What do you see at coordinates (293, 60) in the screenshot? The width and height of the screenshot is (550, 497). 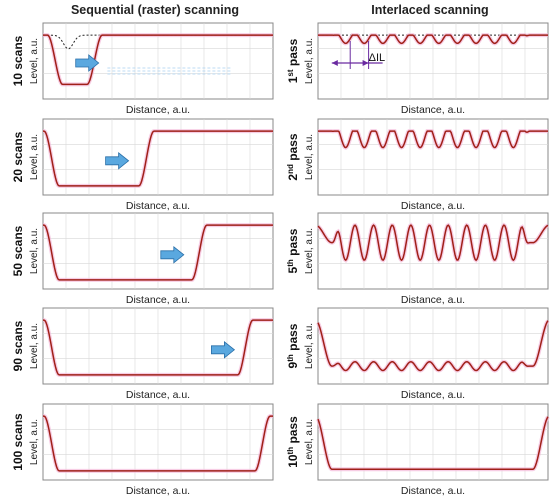 I see `right-panel-pass-label: 1st pass` at bounding box center [293, 60].